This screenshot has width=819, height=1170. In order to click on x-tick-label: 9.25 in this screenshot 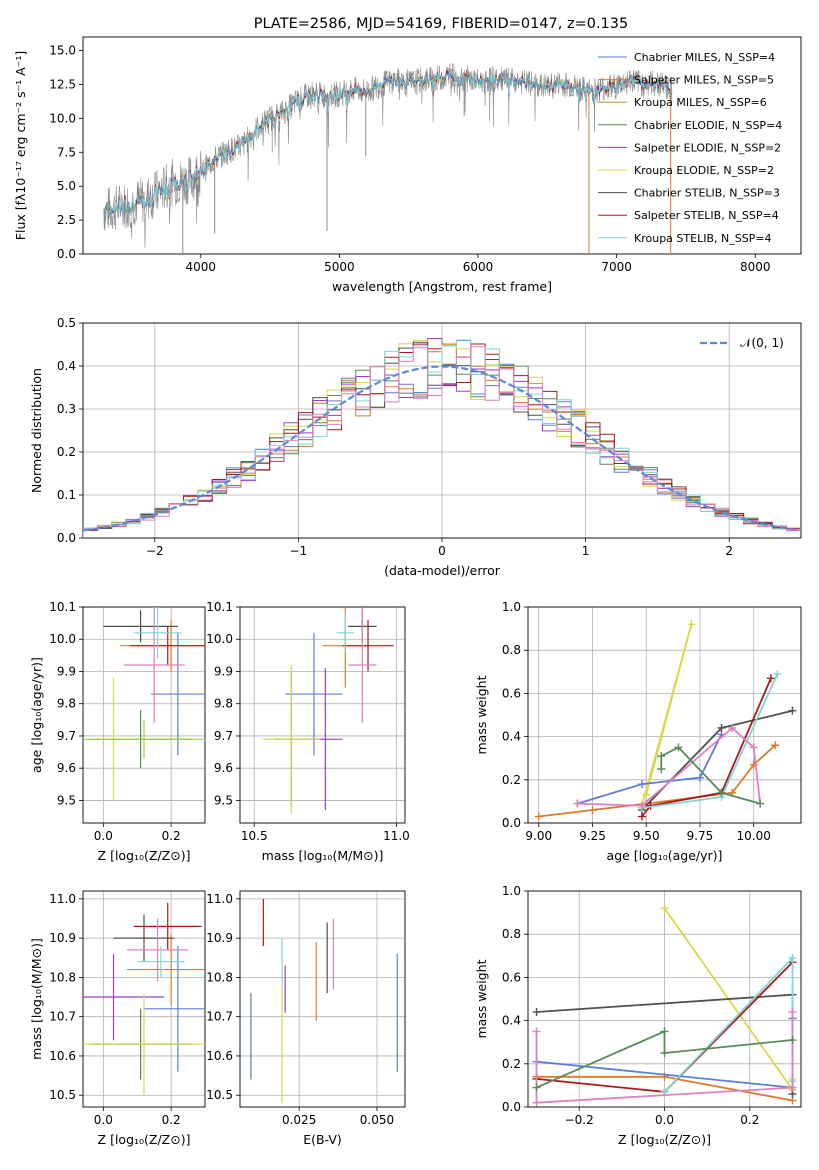, I will do `click(592, 836)`.